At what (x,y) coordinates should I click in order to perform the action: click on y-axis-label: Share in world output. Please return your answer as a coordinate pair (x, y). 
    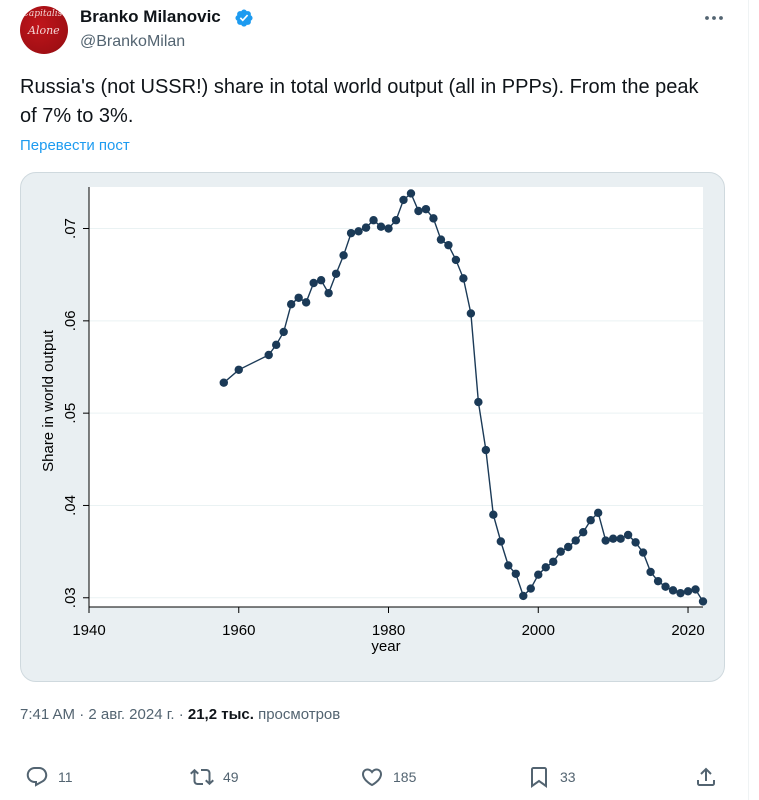
    Looking at the image, I should click on (48, 400).